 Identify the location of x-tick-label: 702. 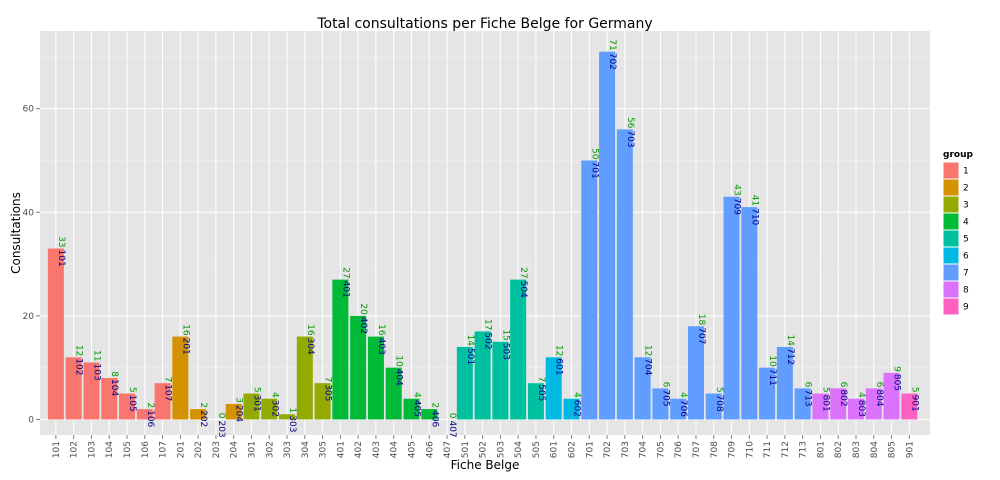
(608, 449).